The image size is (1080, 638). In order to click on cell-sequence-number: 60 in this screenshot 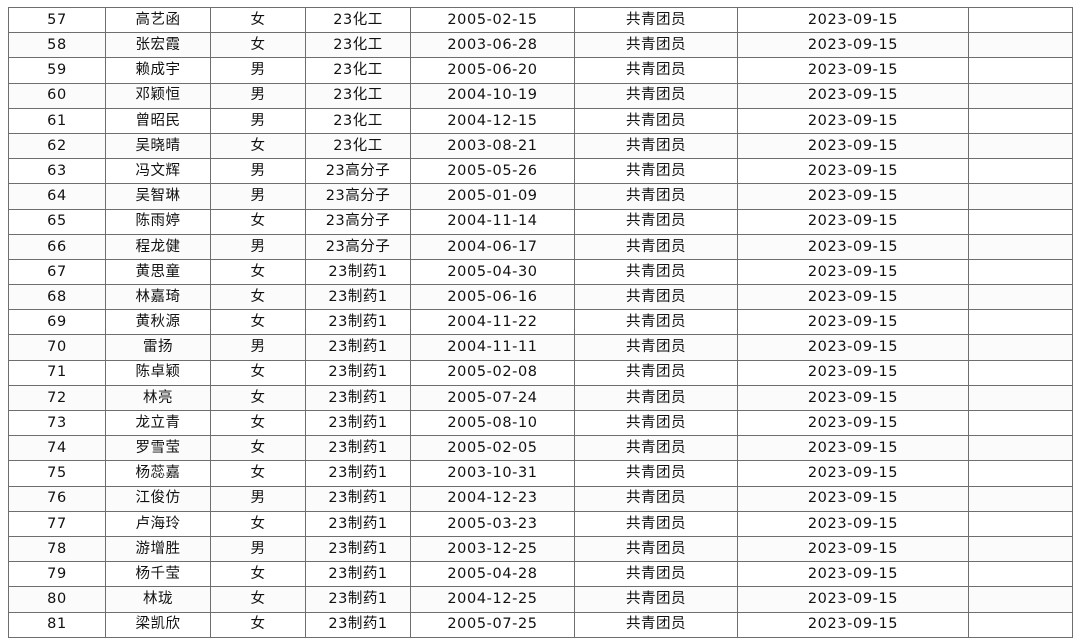, I will do `click(57, 95)`.